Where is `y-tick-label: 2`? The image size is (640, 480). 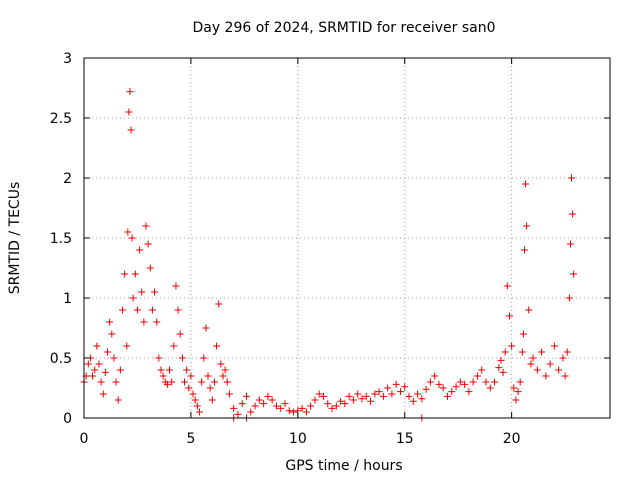 y-tick-label: 2 is located at coordinates (67, 179).